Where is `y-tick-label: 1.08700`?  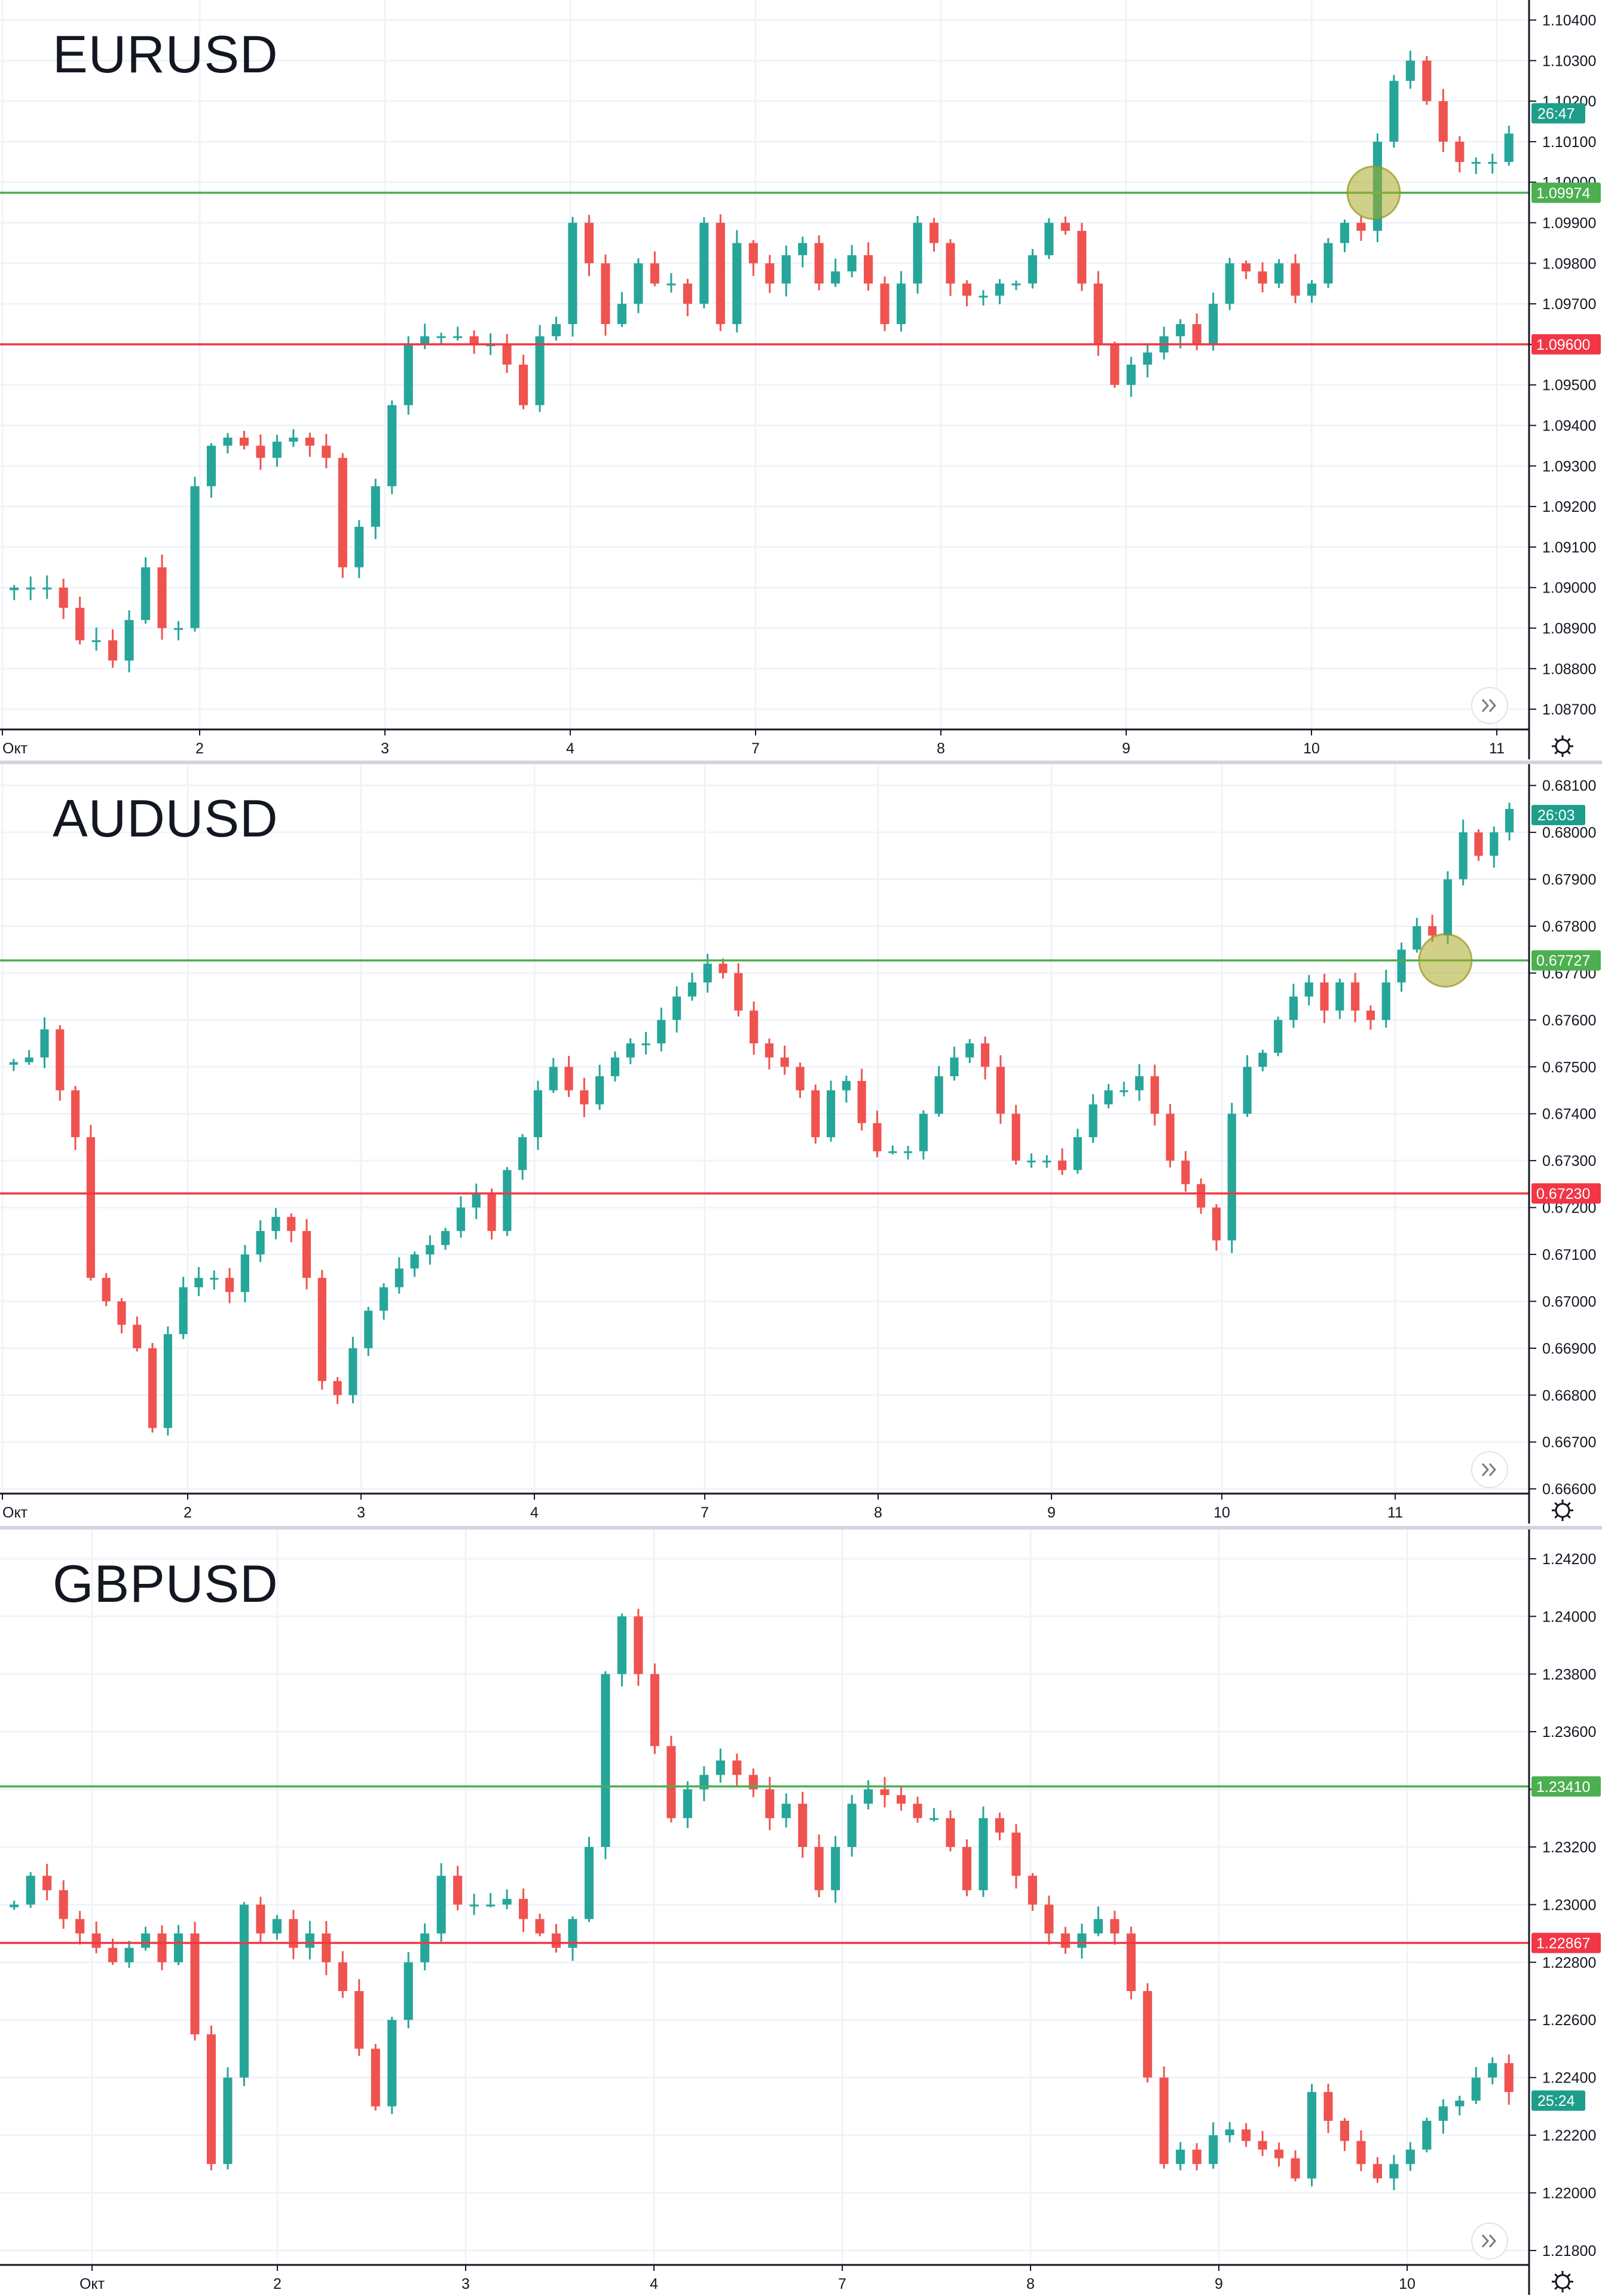 y-tick-label: 1.08700 is located at coordinates (1569, 709).